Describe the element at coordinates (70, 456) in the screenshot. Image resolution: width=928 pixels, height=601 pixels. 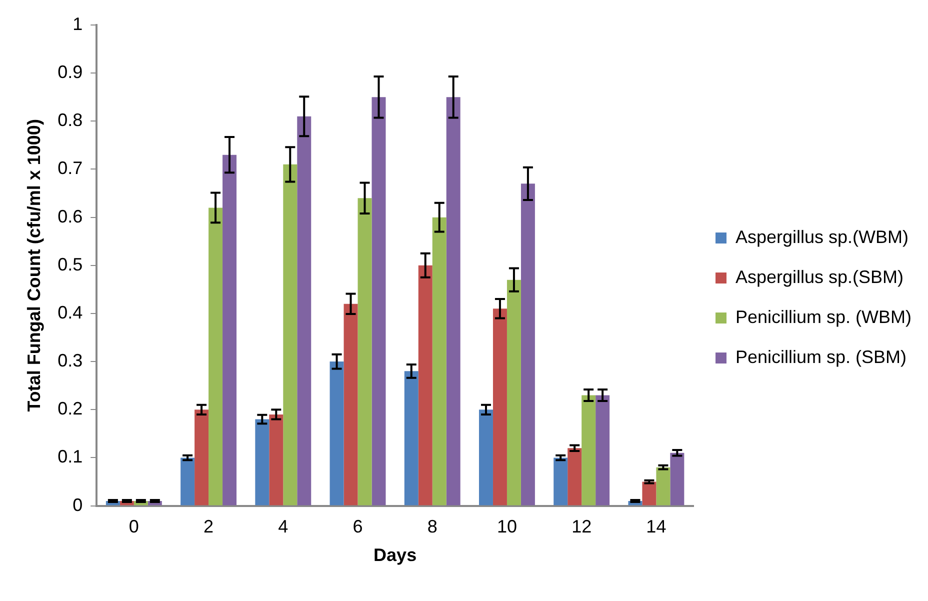
I see `y-tick-label: 0.1` at that location.